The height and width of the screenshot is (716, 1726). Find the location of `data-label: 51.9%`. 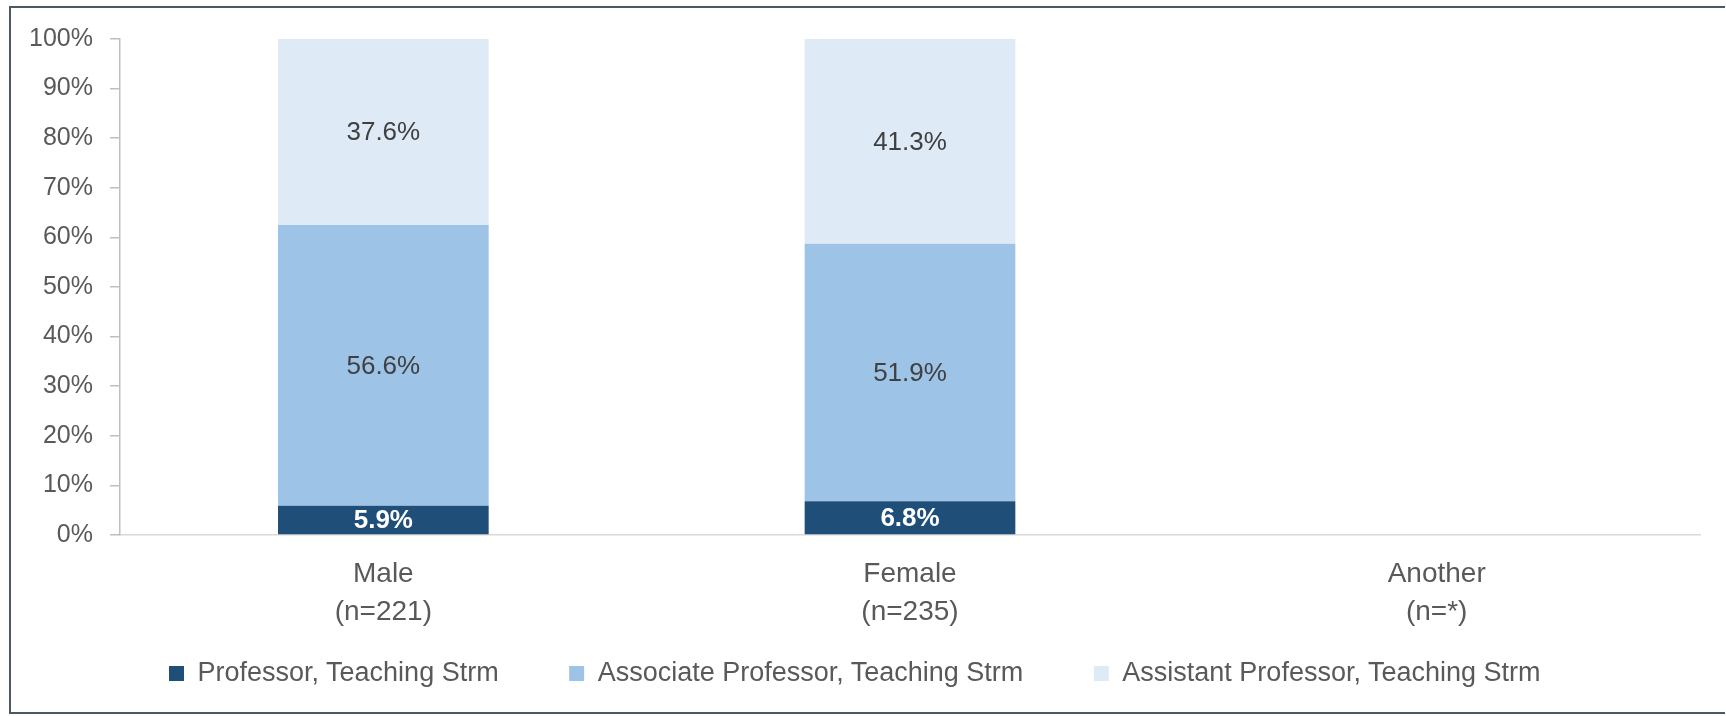

data-label: 51.9% is located at coordinates (910, 371).